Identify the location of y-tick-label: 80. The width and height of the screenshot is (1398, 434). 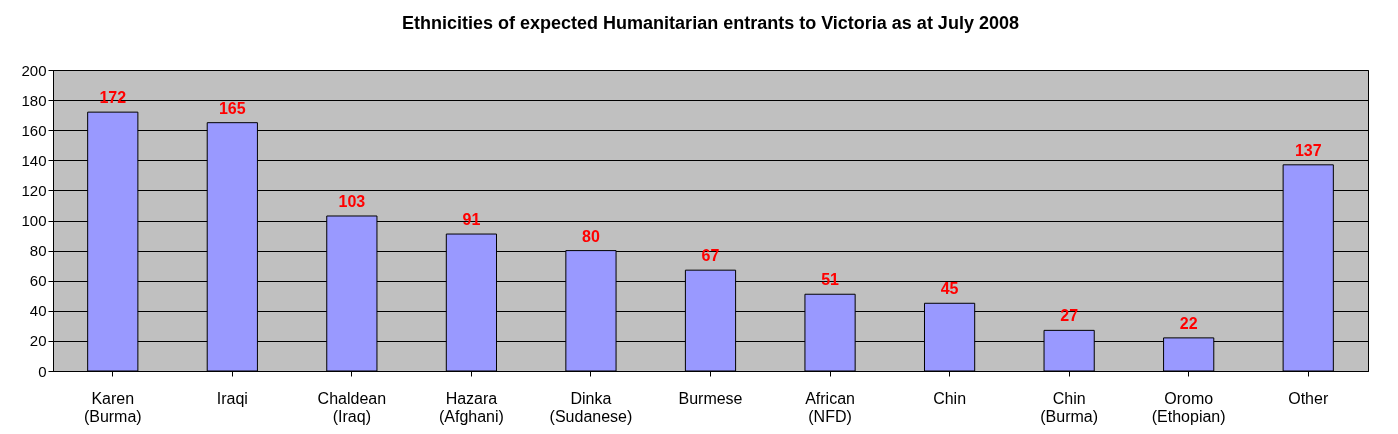
(38, 251).